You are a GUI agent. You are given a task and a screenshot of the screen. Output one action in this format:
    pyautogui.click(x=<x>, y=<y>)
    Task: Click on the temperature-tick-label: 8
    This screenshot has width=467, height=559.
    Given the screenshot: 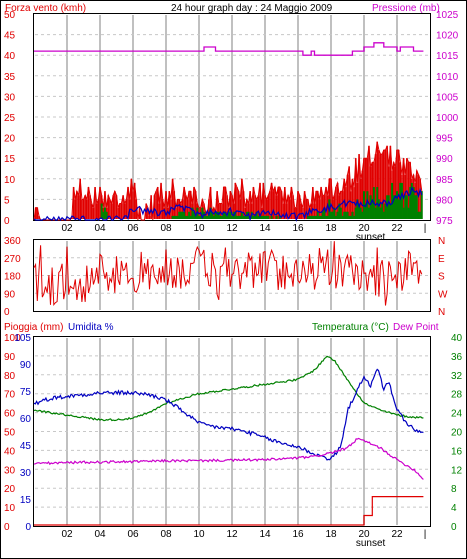 What is the action you would take?
    pyautogui.click(x=454, y=489)
    